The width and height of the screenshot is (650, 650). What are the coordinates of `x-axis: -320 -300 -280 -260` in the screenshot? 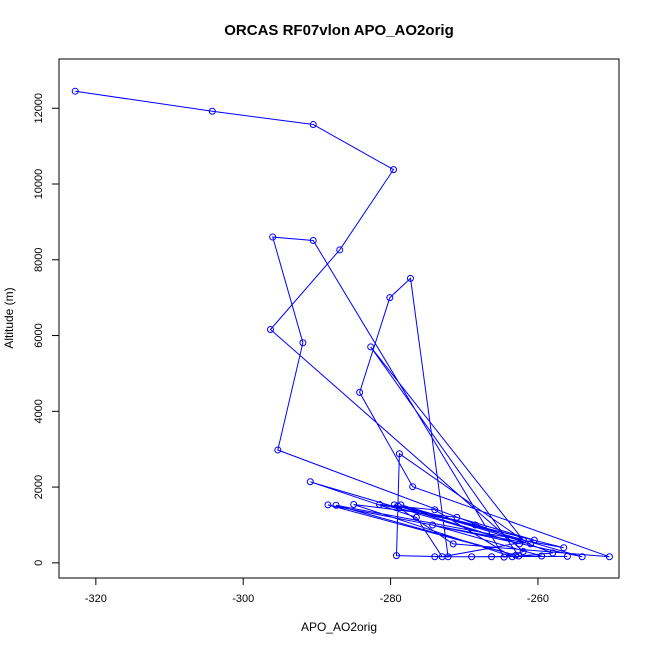 It's located at (317, 591).